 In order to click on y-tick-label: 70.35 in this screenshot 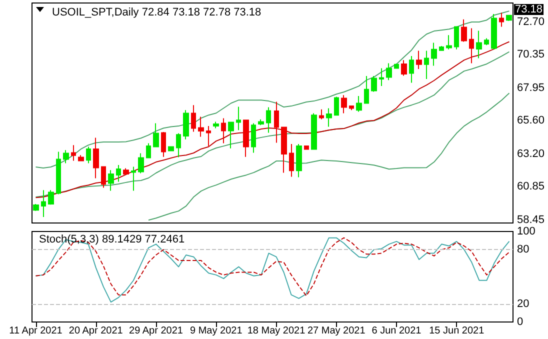, I will do `click(531, 54)`.